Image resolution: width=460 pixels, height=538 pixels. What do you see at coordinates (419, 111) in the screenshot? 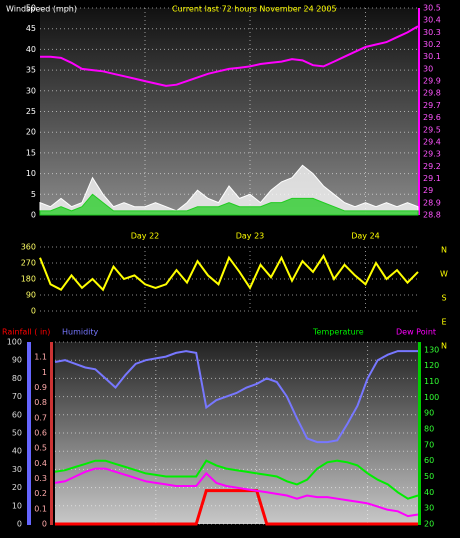
I see `pressure-axis-bar` at bounding box center [419, 111].